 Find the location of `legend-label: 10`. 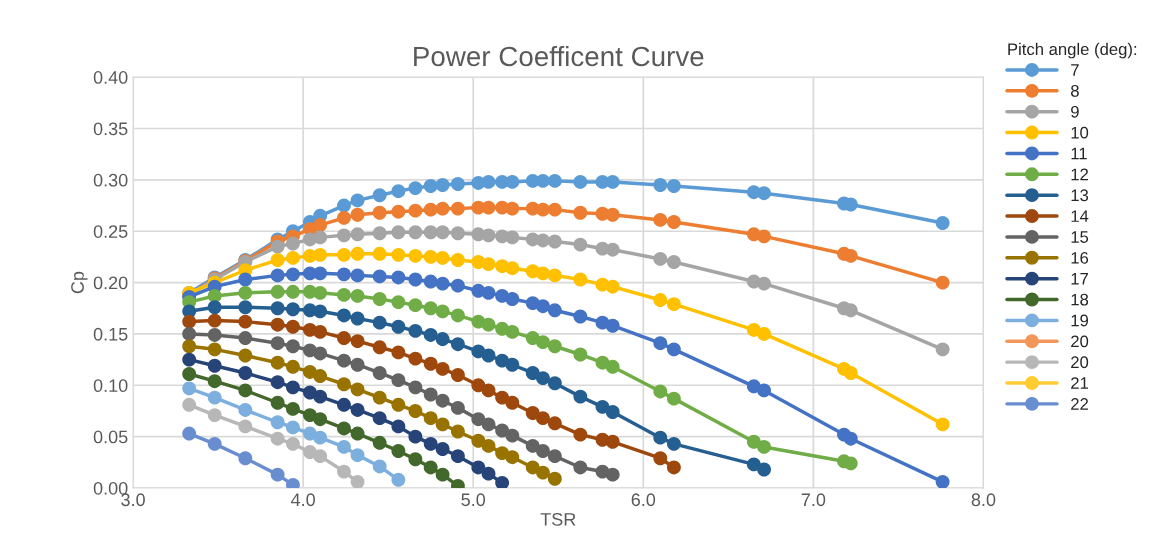

legend-label: 10 is located at coordinates (1080, 132).